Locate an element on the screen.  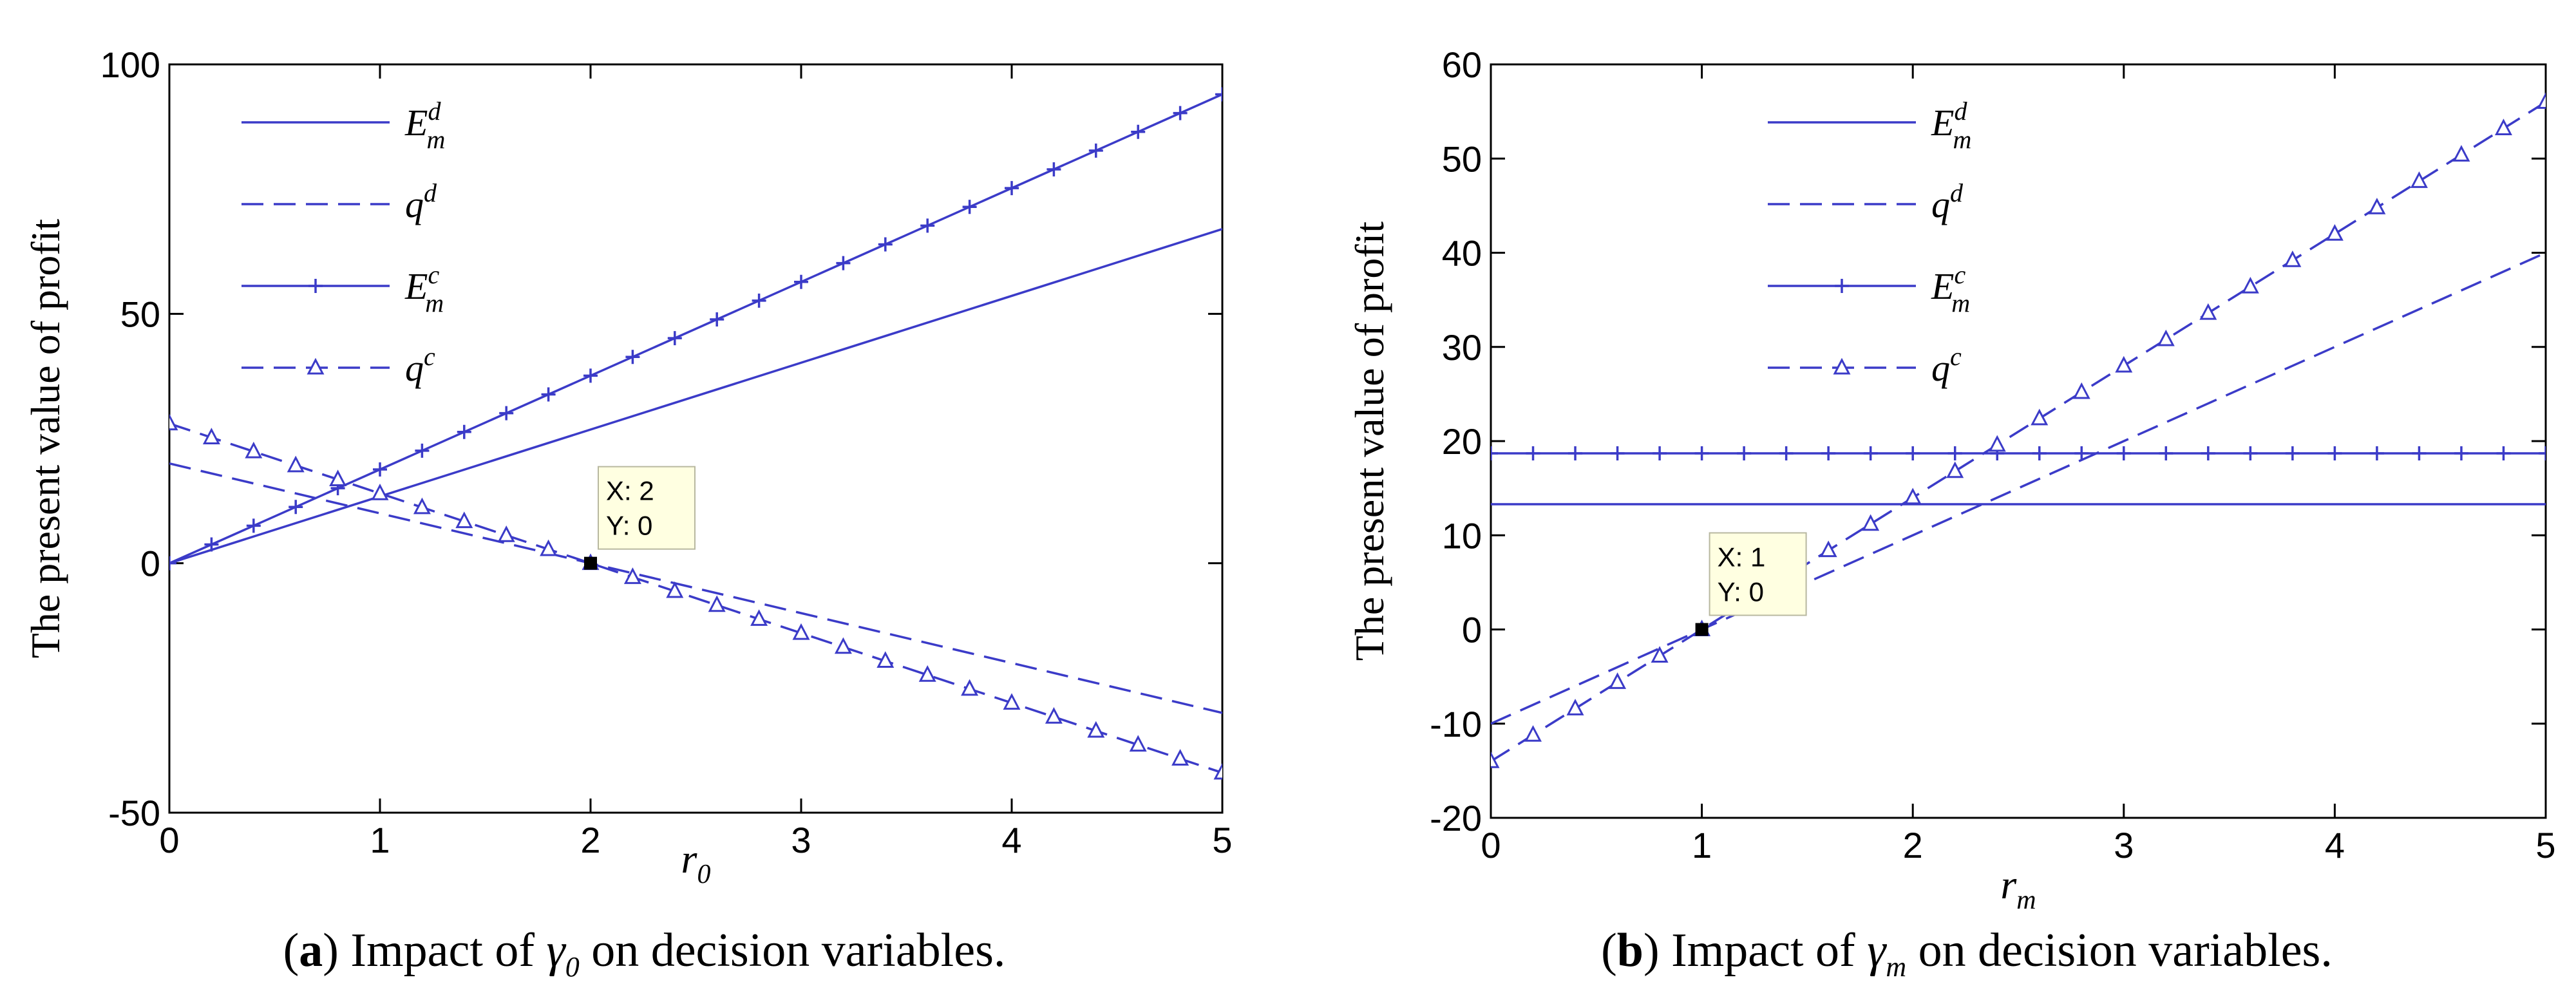
x-tick-label: 2 is located at coordinates (1913, 845).